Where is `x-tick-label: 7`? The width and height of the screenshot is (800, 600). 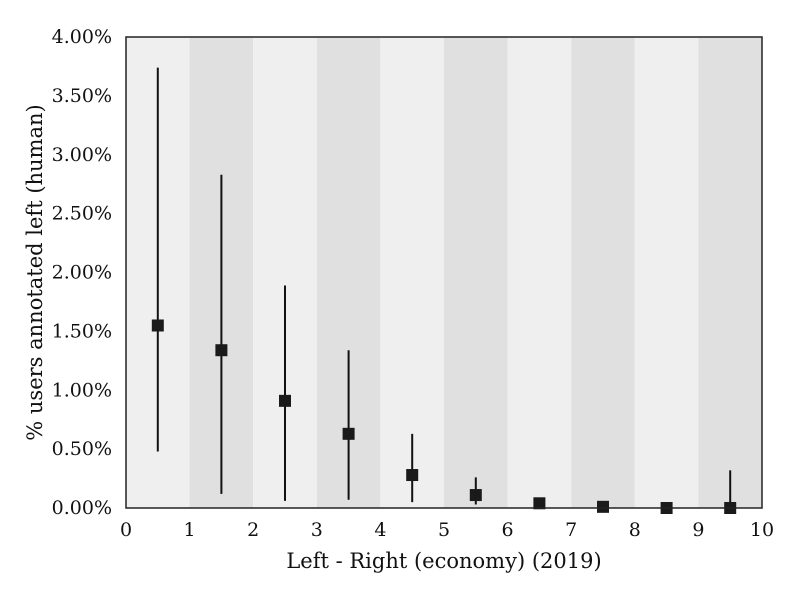
x-tick-label: 7 is located at coordinates (571, 530).